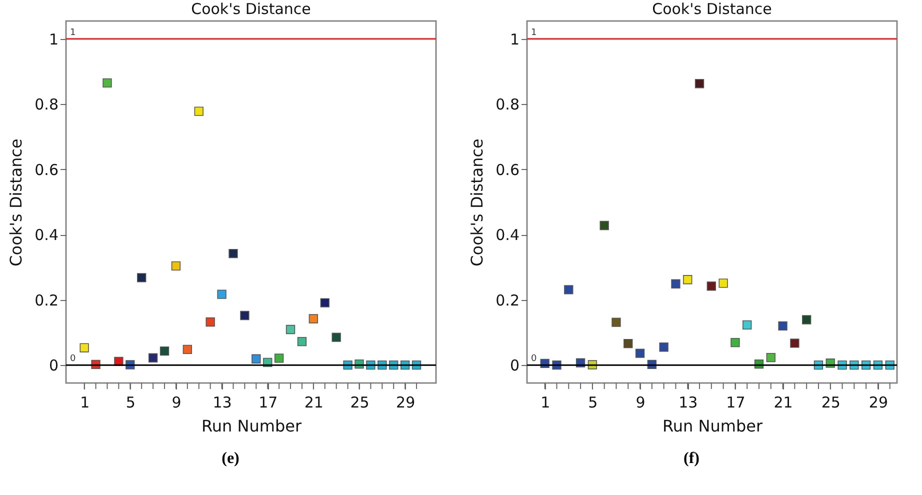  I want to click on text: (f), so click(691, 459).